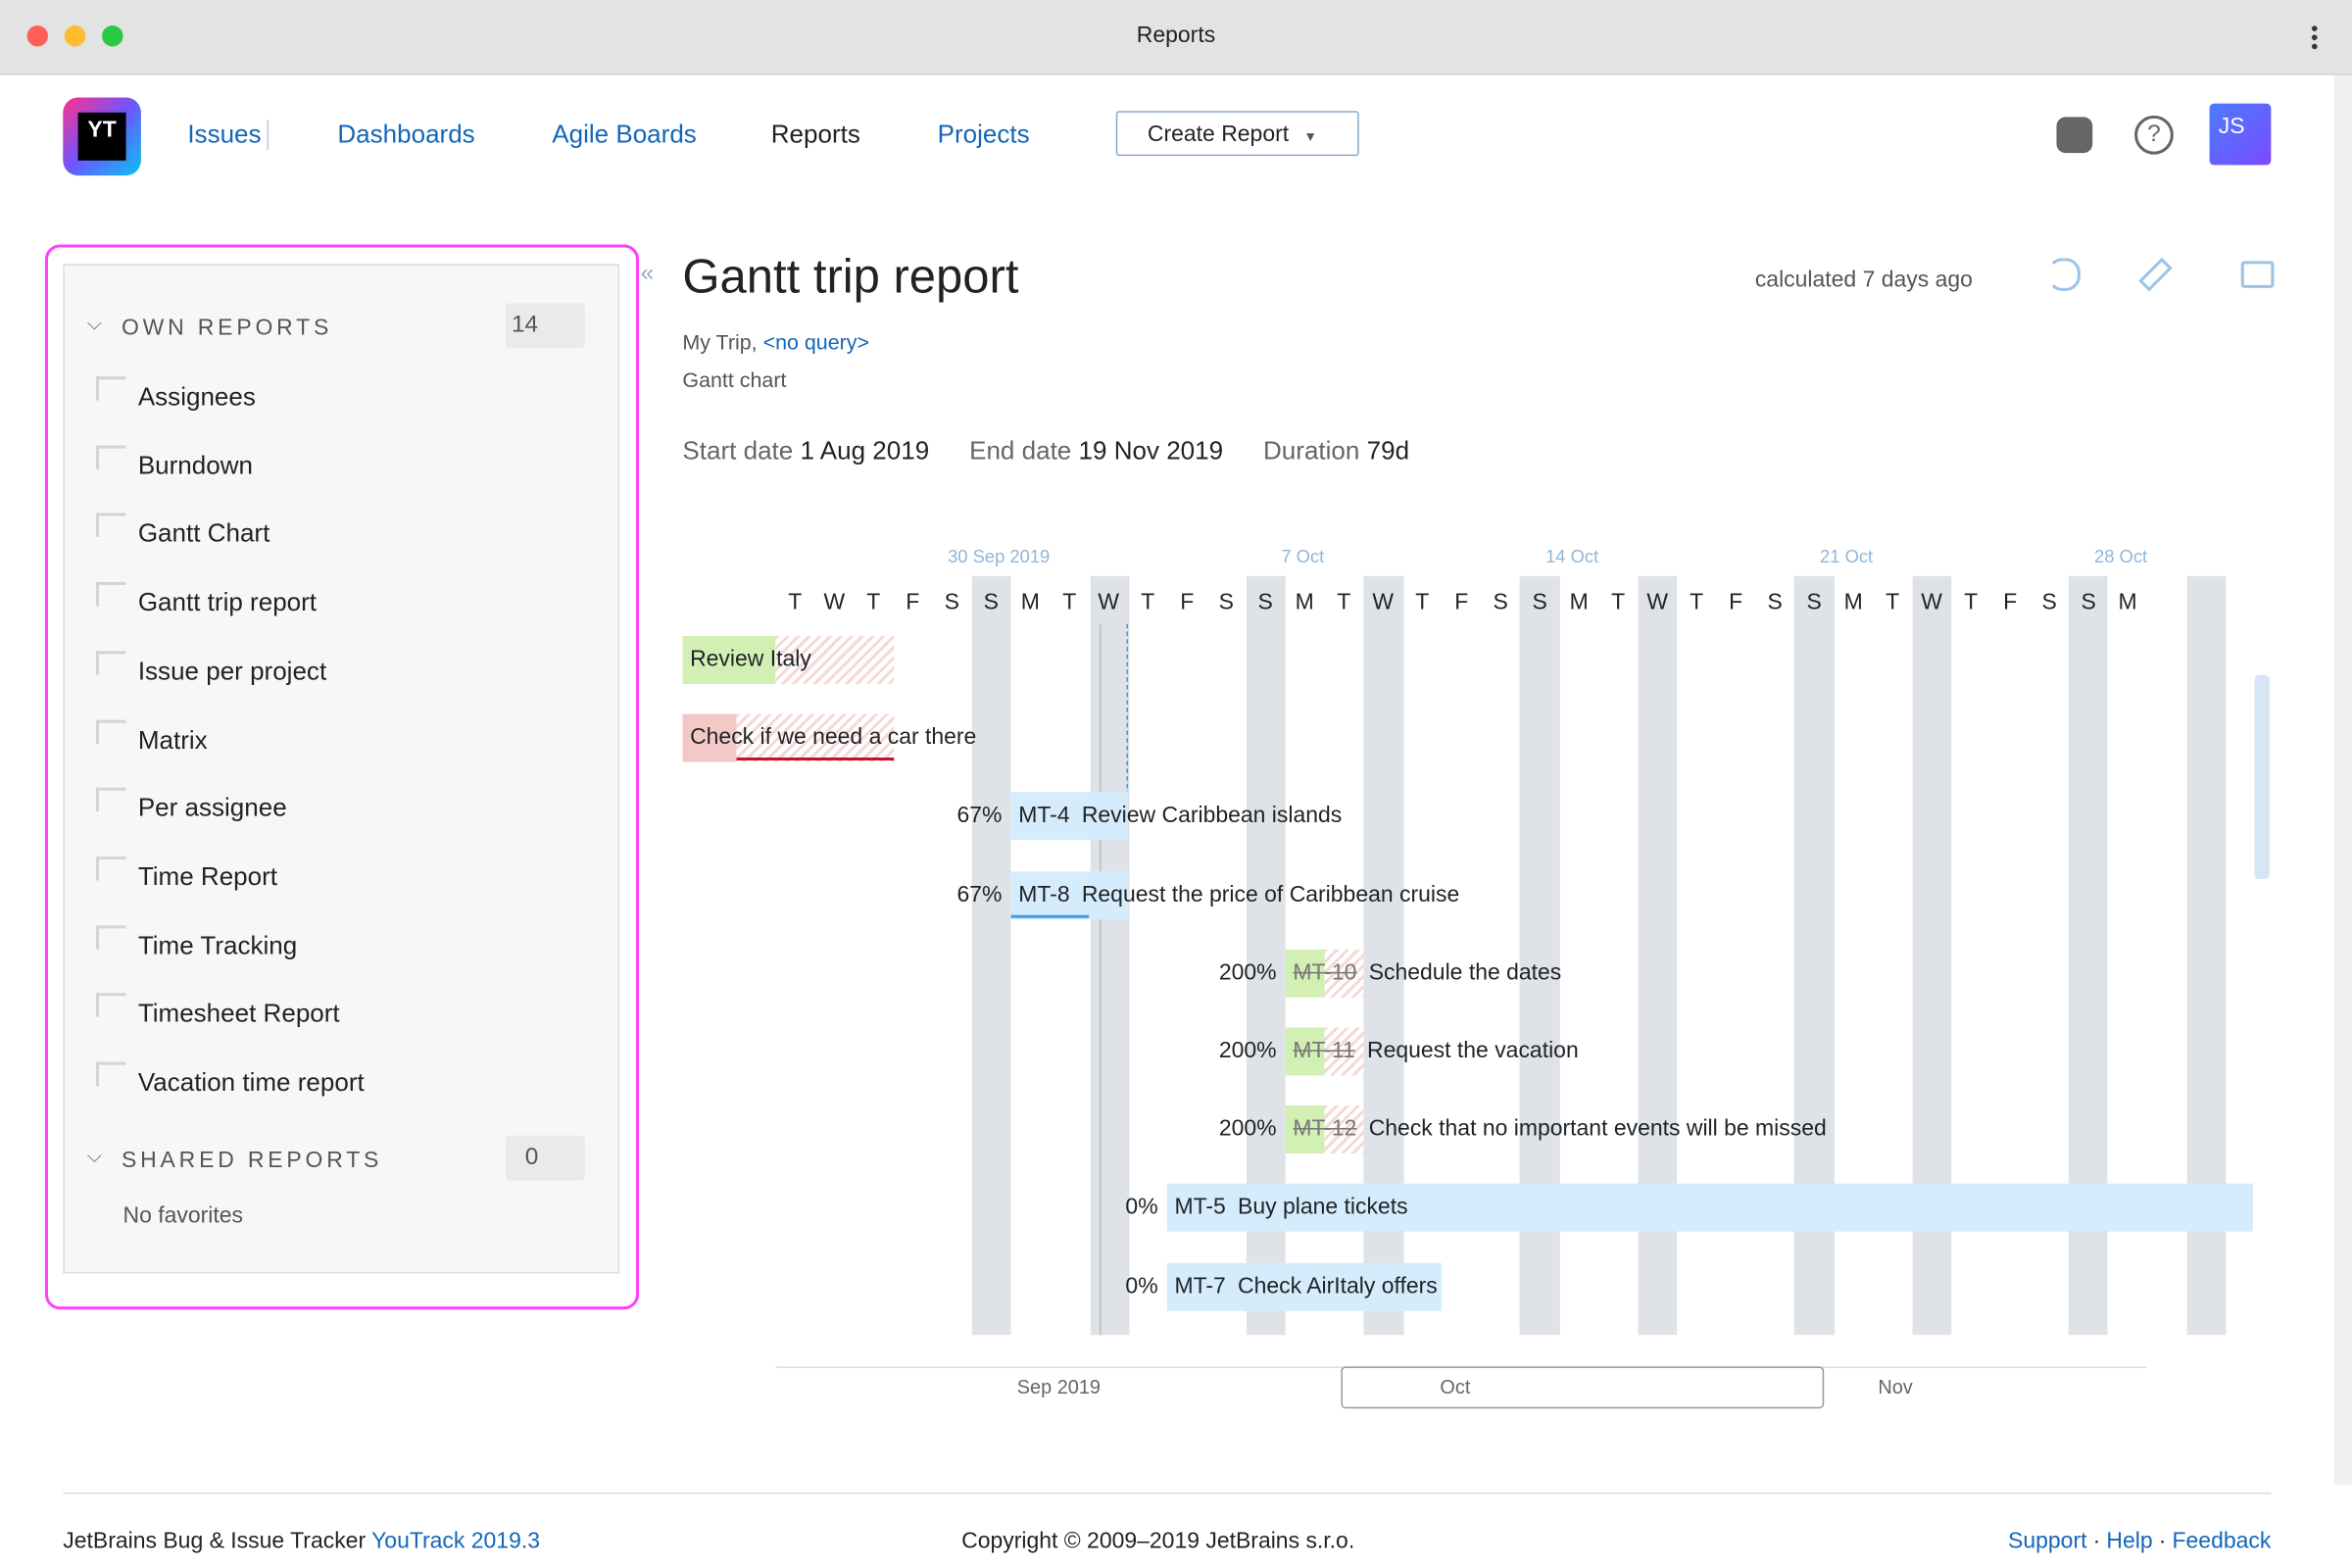 The width and height of the screenshot is (2352, 1568). I want to click on task-label: MT-11 Request the vacation, so click(1435, 1050).